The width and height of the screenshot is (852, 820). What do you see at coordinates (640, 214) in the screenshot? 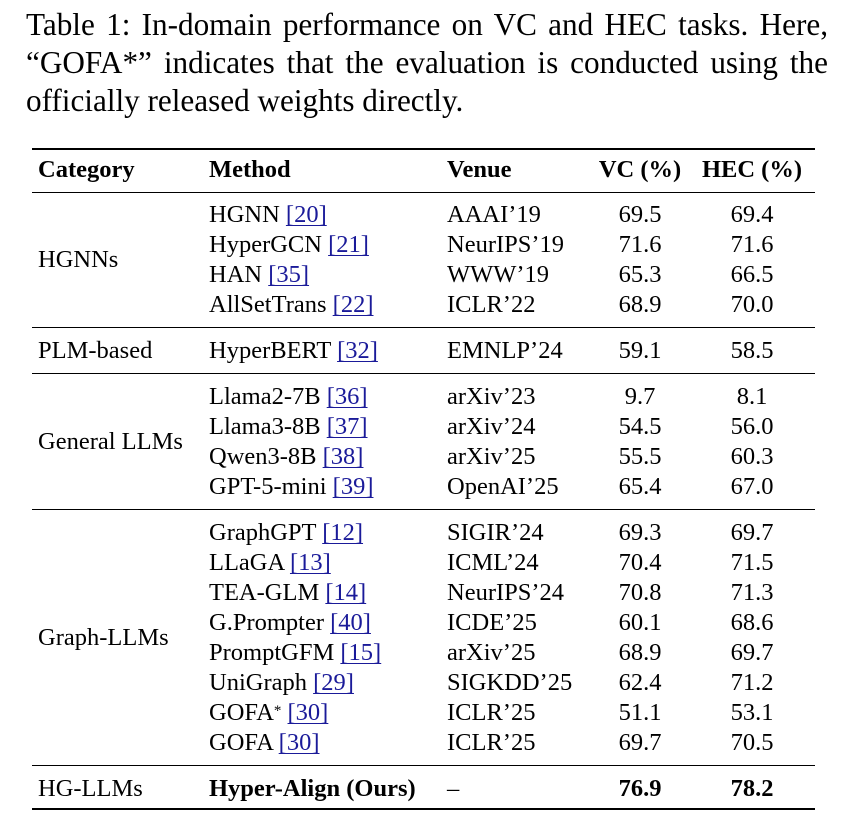
I see `vc-score-cell: 69.5` at bounding box center [640, 214].